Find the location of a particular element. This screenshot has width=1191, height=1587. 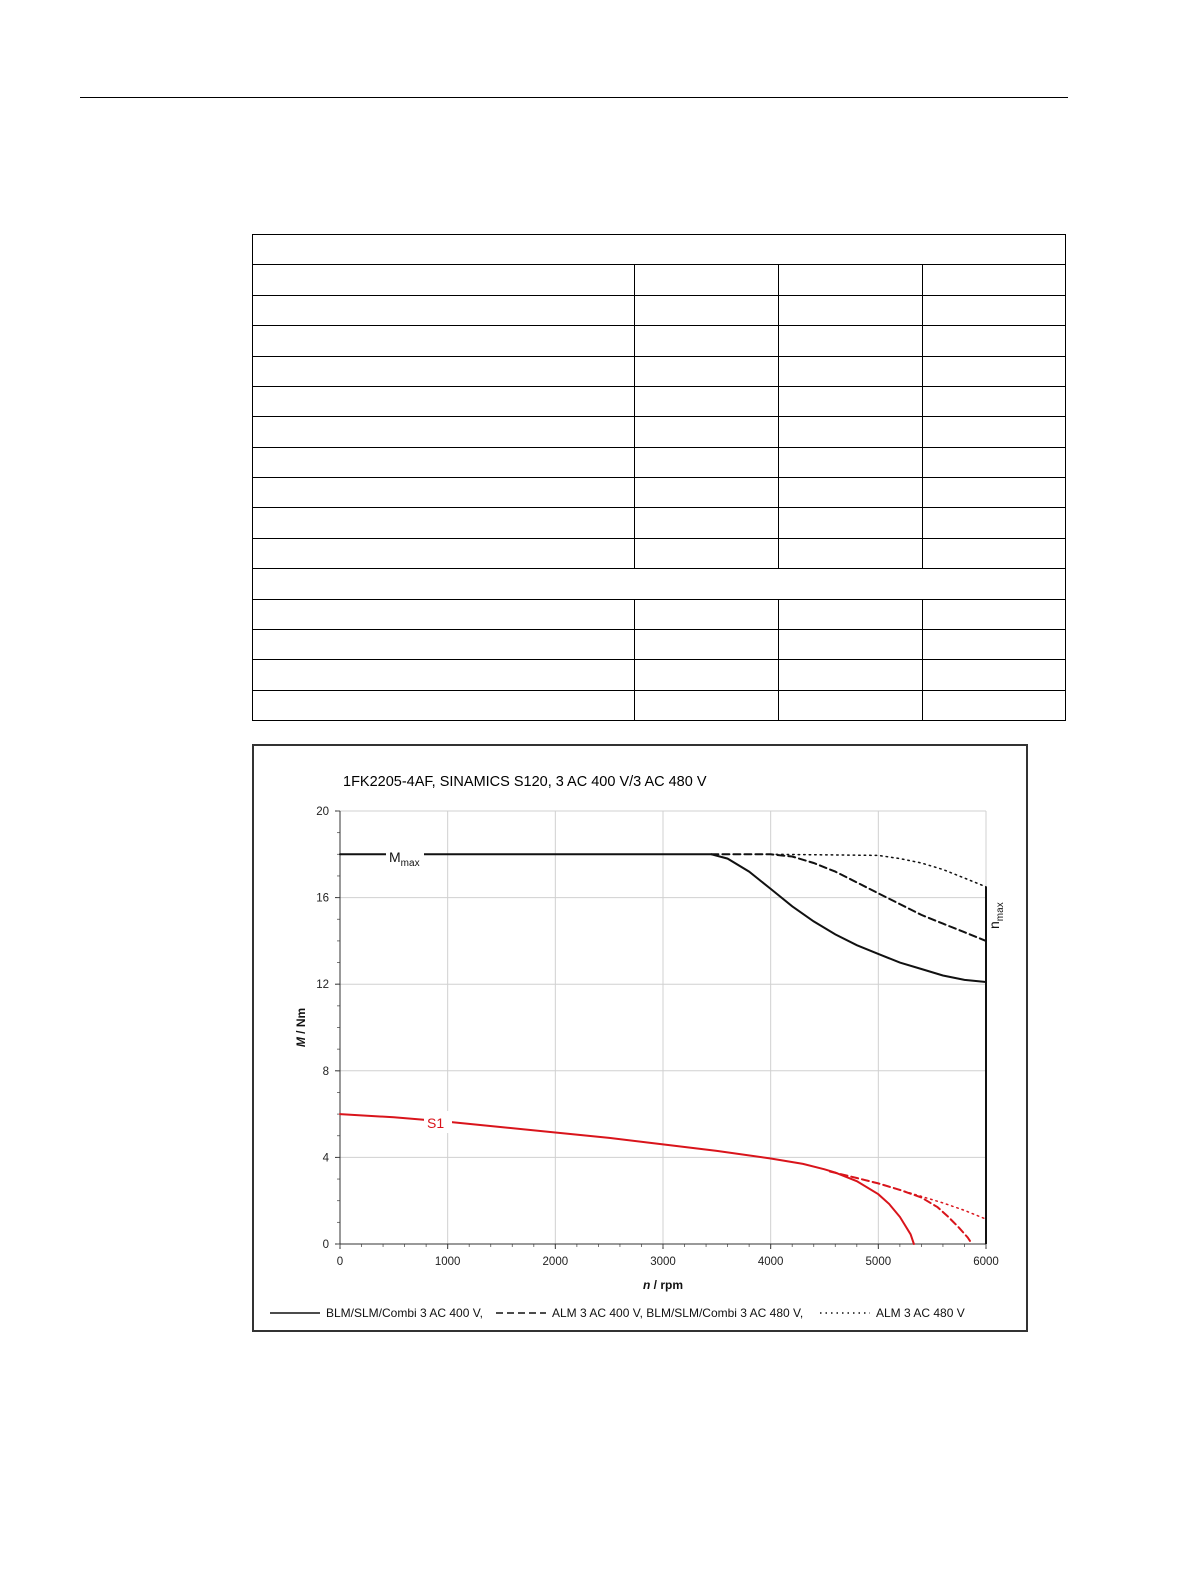

nmax-label: nmax is located at coordinates (996, 915).